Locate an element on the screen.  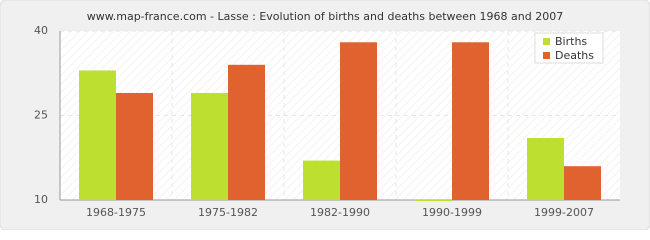
legend-label: Births is located at coordinates (571, 41).